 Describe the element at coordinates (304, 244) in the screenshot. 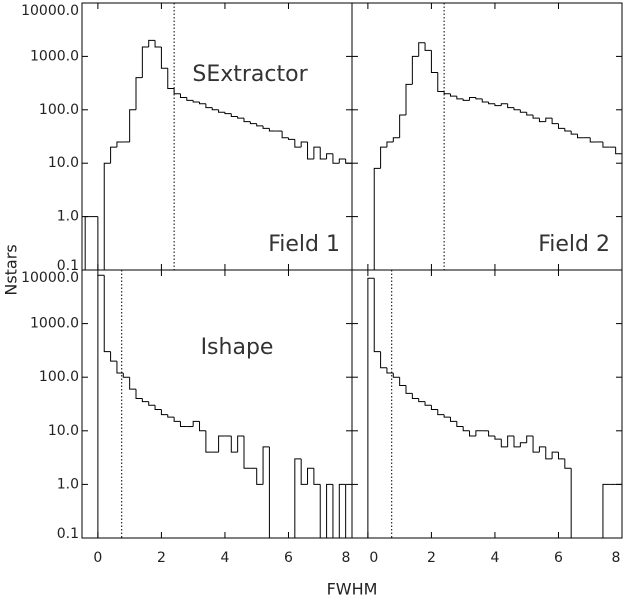

I see `annotation: Field 1` at that location.